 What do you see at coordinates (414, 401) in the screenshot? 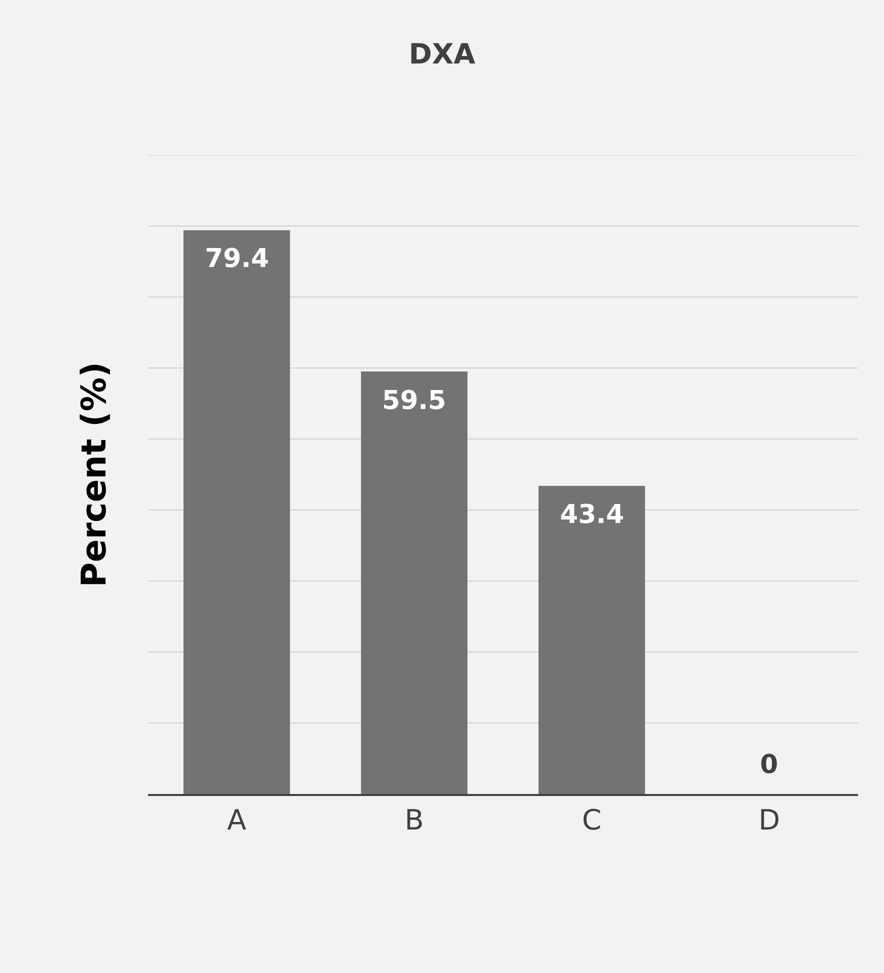
I see `data-label: 59.5` at bounding box center [414, 401].